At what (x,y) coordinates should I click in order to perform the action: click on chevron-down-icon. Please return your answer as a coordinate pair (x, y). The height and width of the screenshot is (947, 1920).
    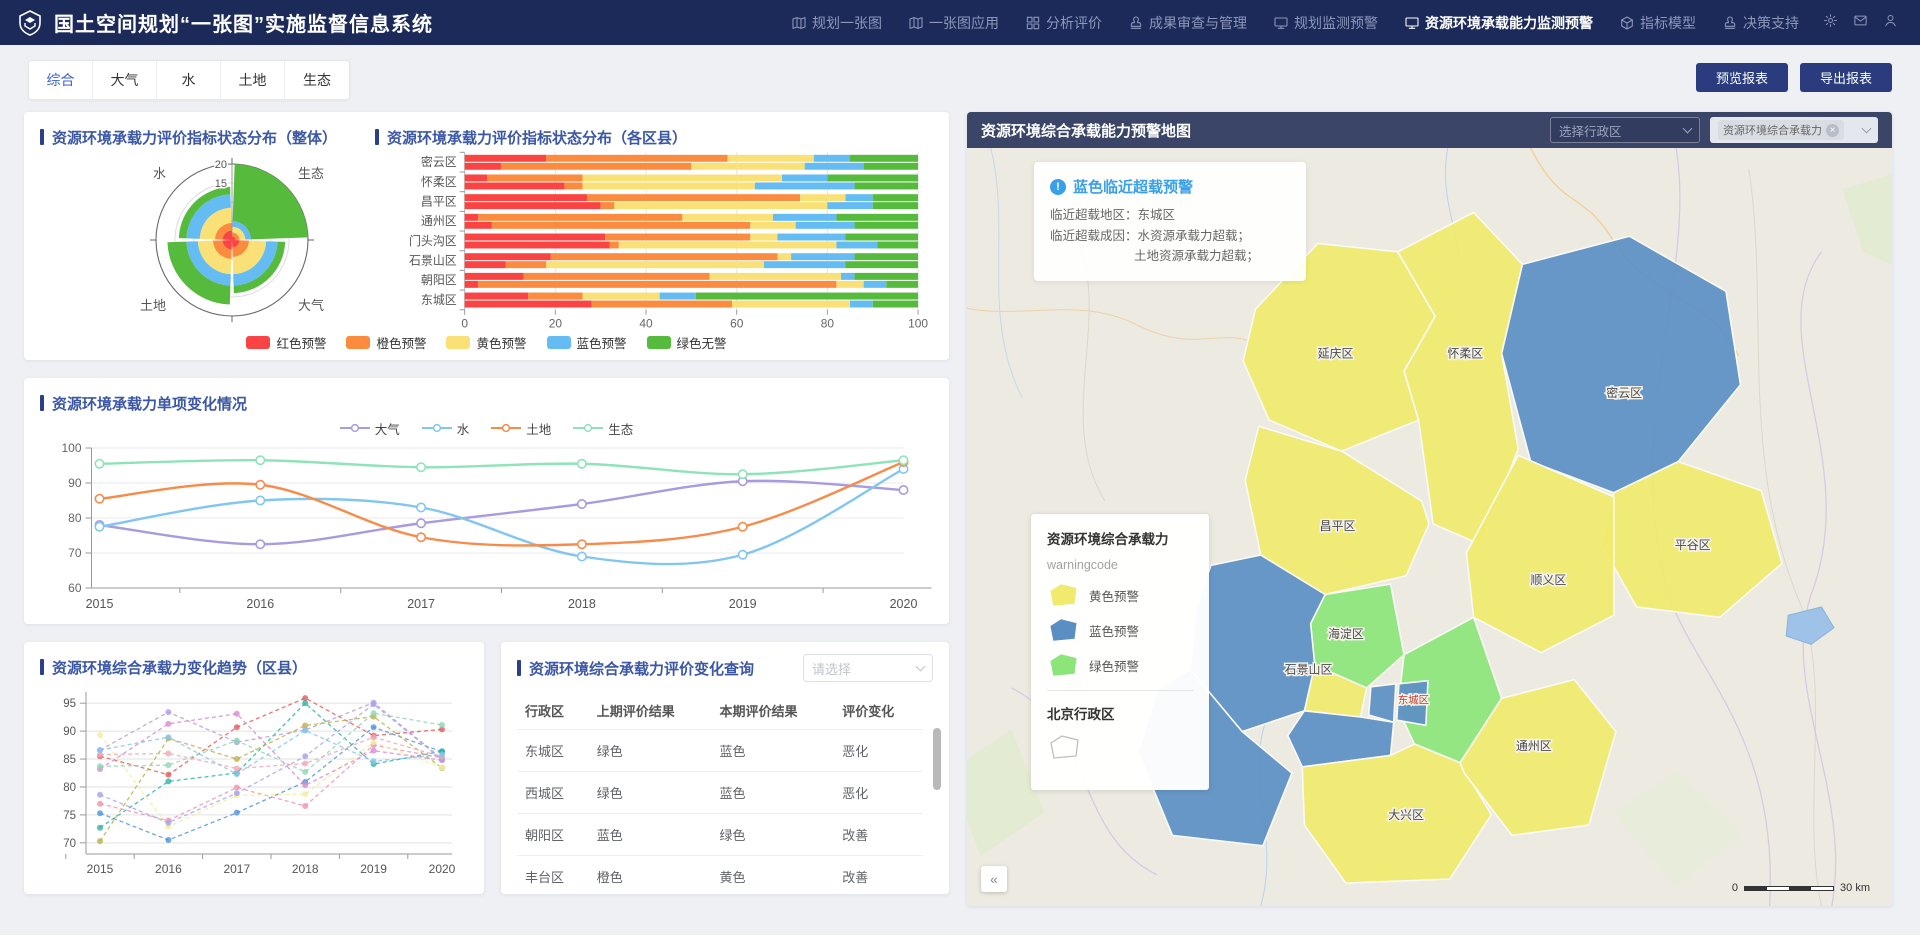
    Looking at the image, I should click on (1687, 128).